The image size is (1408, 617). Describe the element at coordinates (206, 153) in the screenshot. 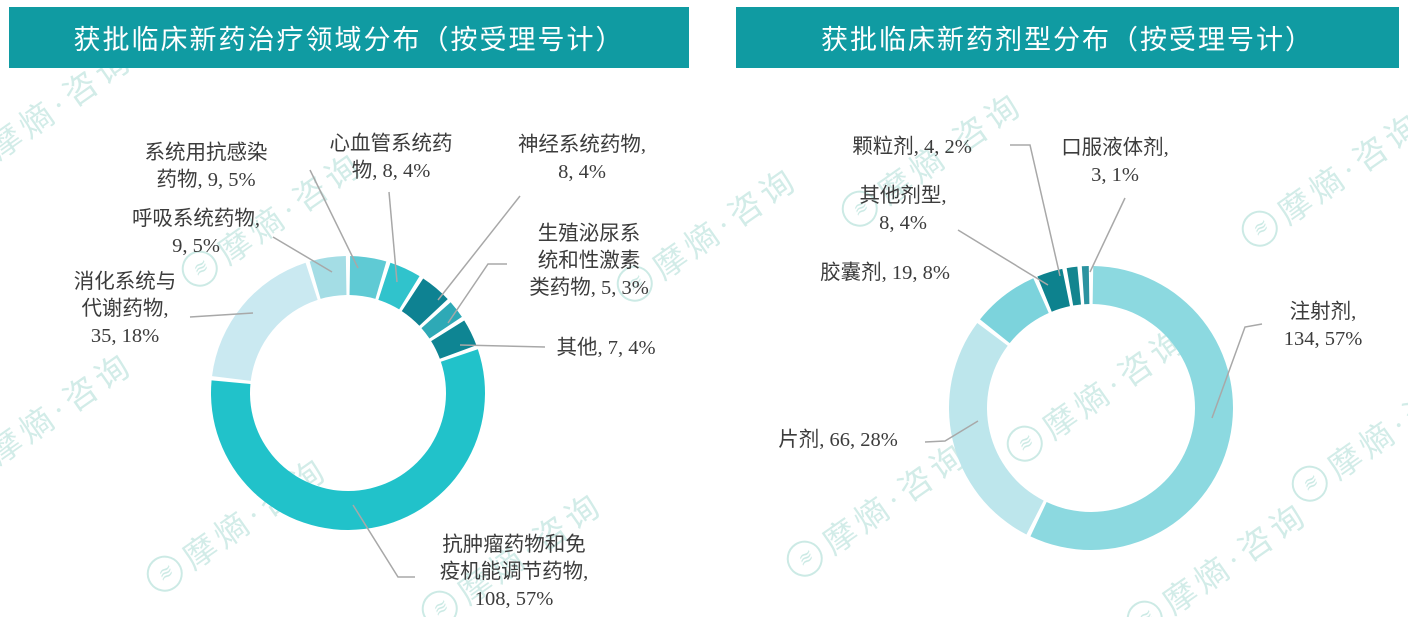

I see `callout-line: 系统用抗感染` at that location.